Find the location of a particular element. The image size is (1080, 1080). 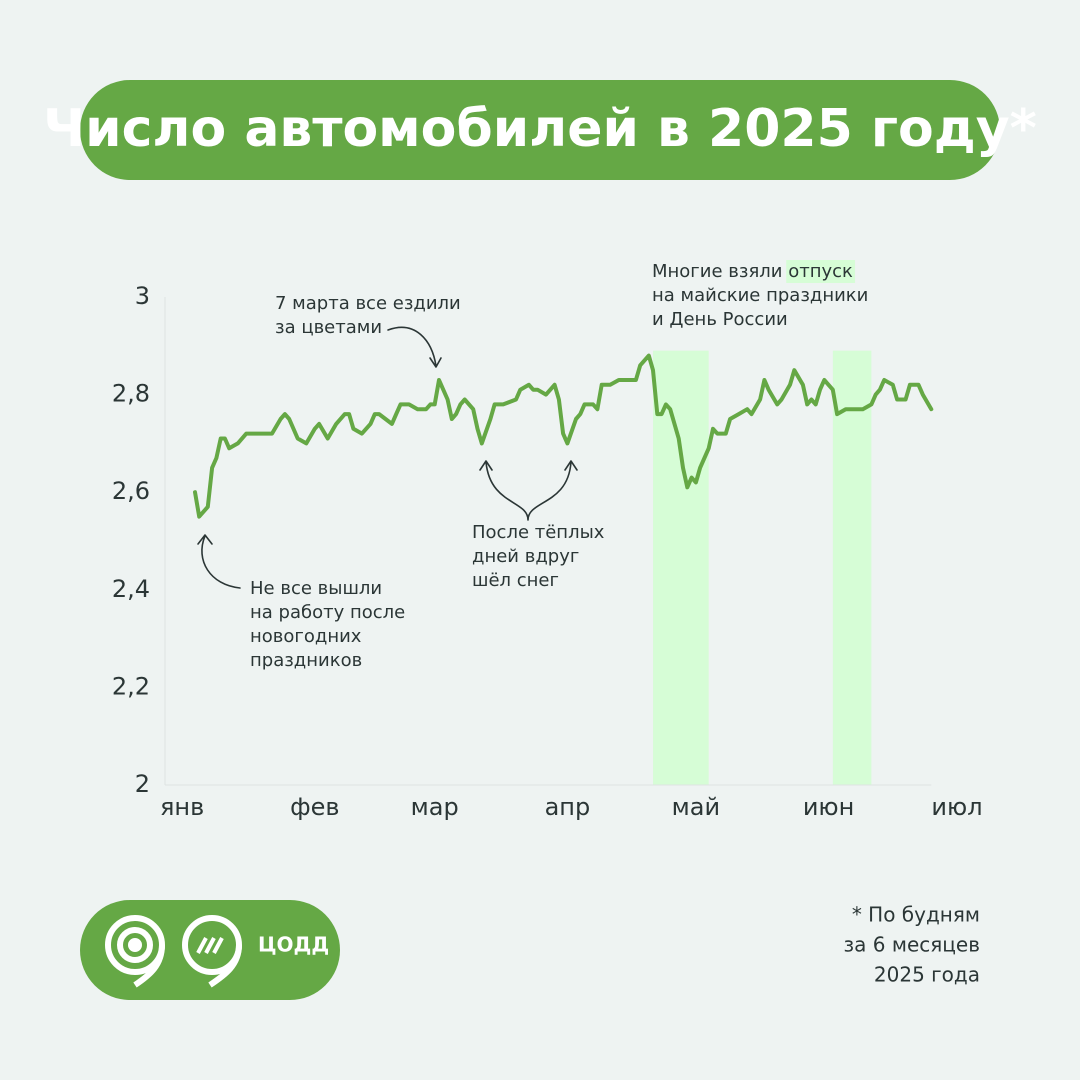

y-tick-label: 2,8 is located at coordinates (131, 394).